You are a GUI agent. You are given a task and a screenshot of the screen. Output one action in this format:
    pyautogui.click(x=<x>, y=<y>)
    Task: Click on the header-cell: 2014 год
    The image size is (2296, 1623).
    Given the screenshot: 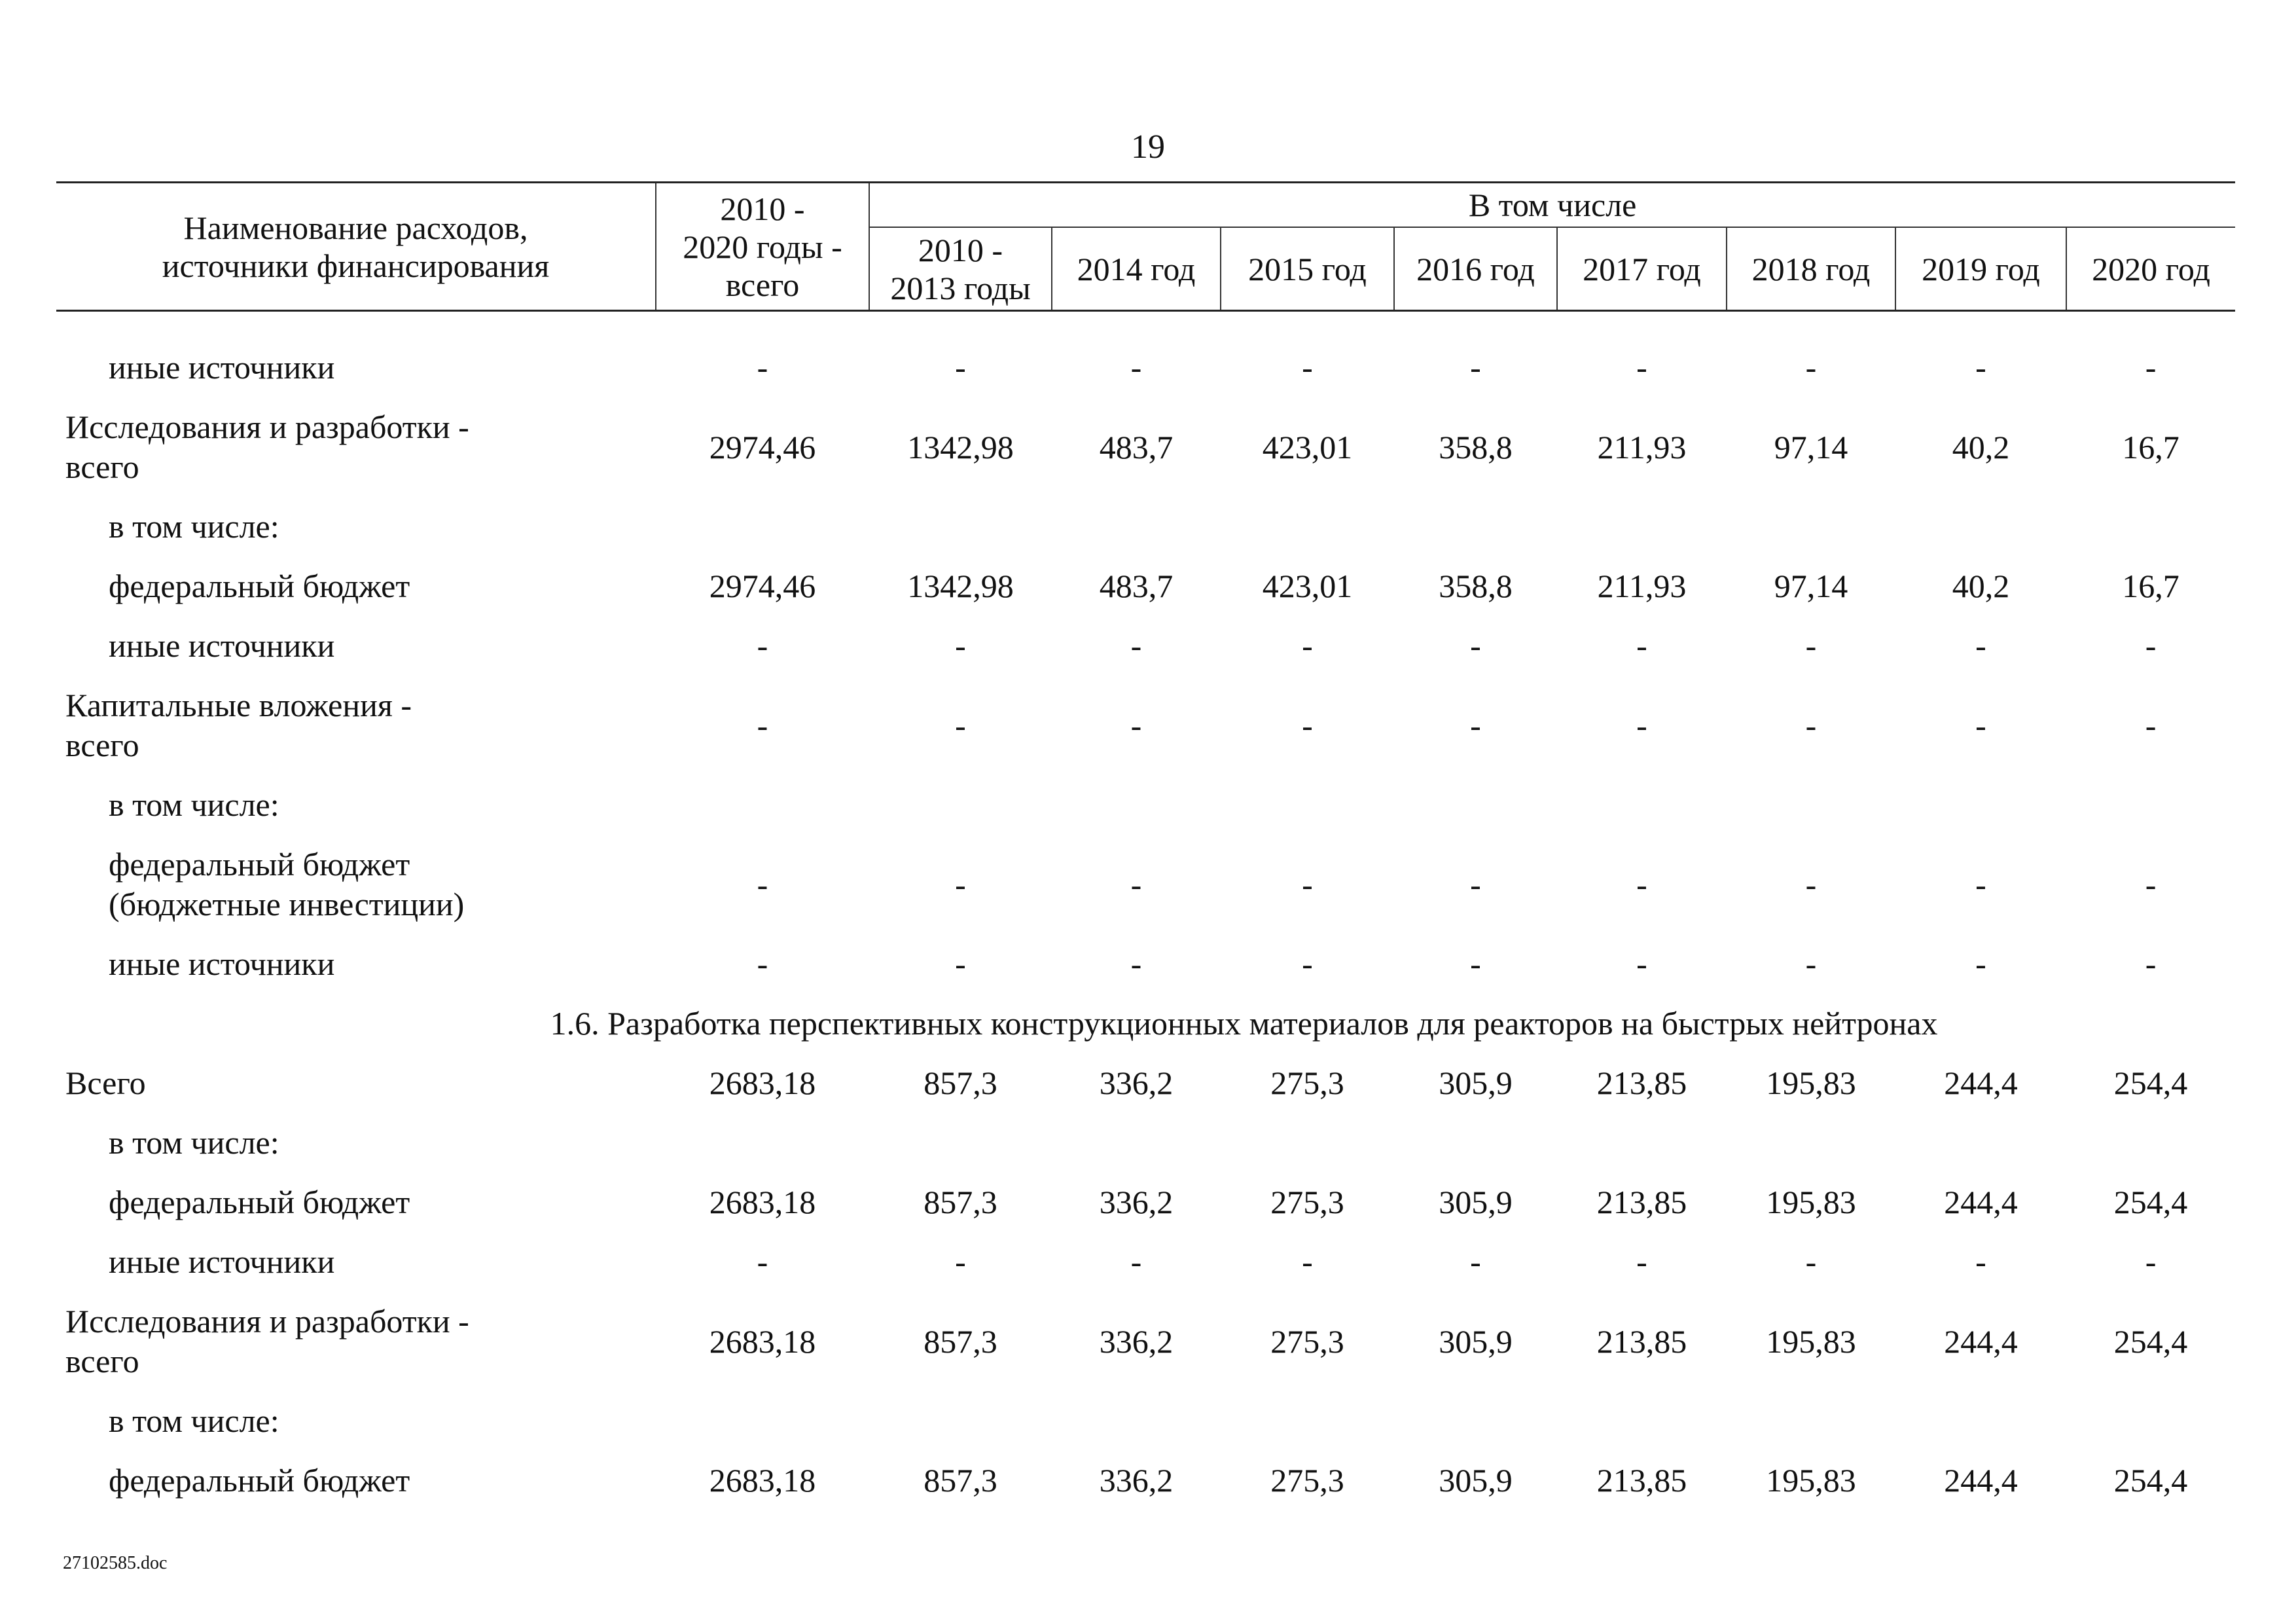 What is the action you would take?
    pyautogui.click(x=1136, y=269)
    